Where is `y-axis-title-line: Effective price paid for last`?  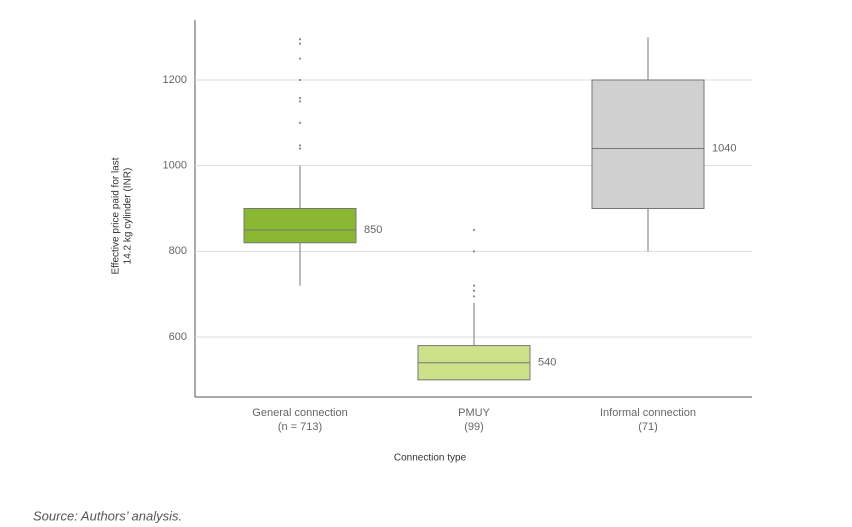
y-axis-title-line: Effective price paid for last is located at coordinates (116, 215).